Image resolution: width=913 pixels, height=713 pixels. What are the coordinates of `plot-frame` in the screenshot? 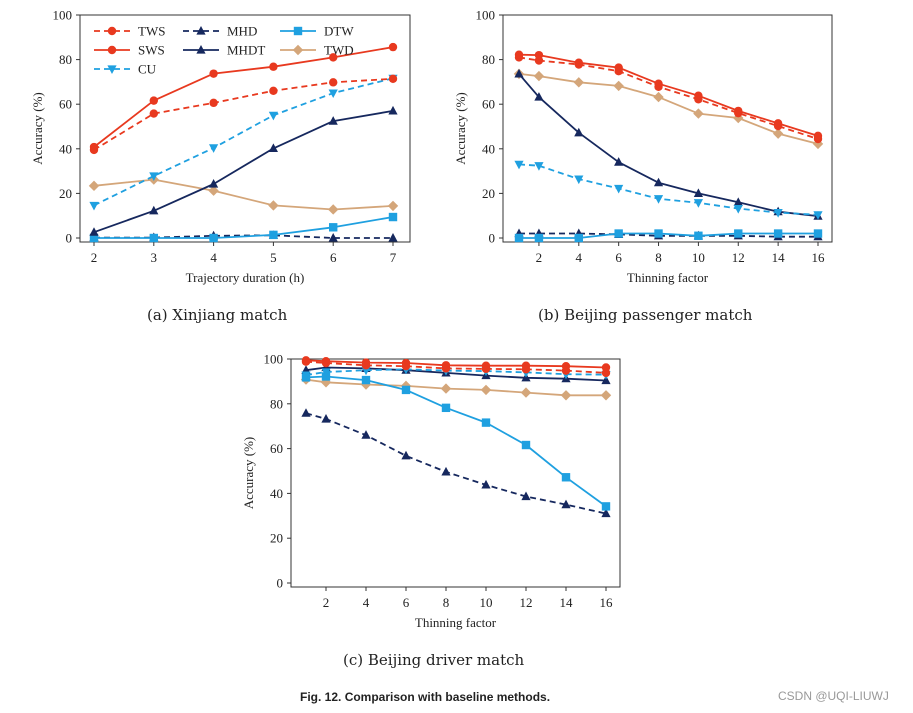 It's located at (667, 128).